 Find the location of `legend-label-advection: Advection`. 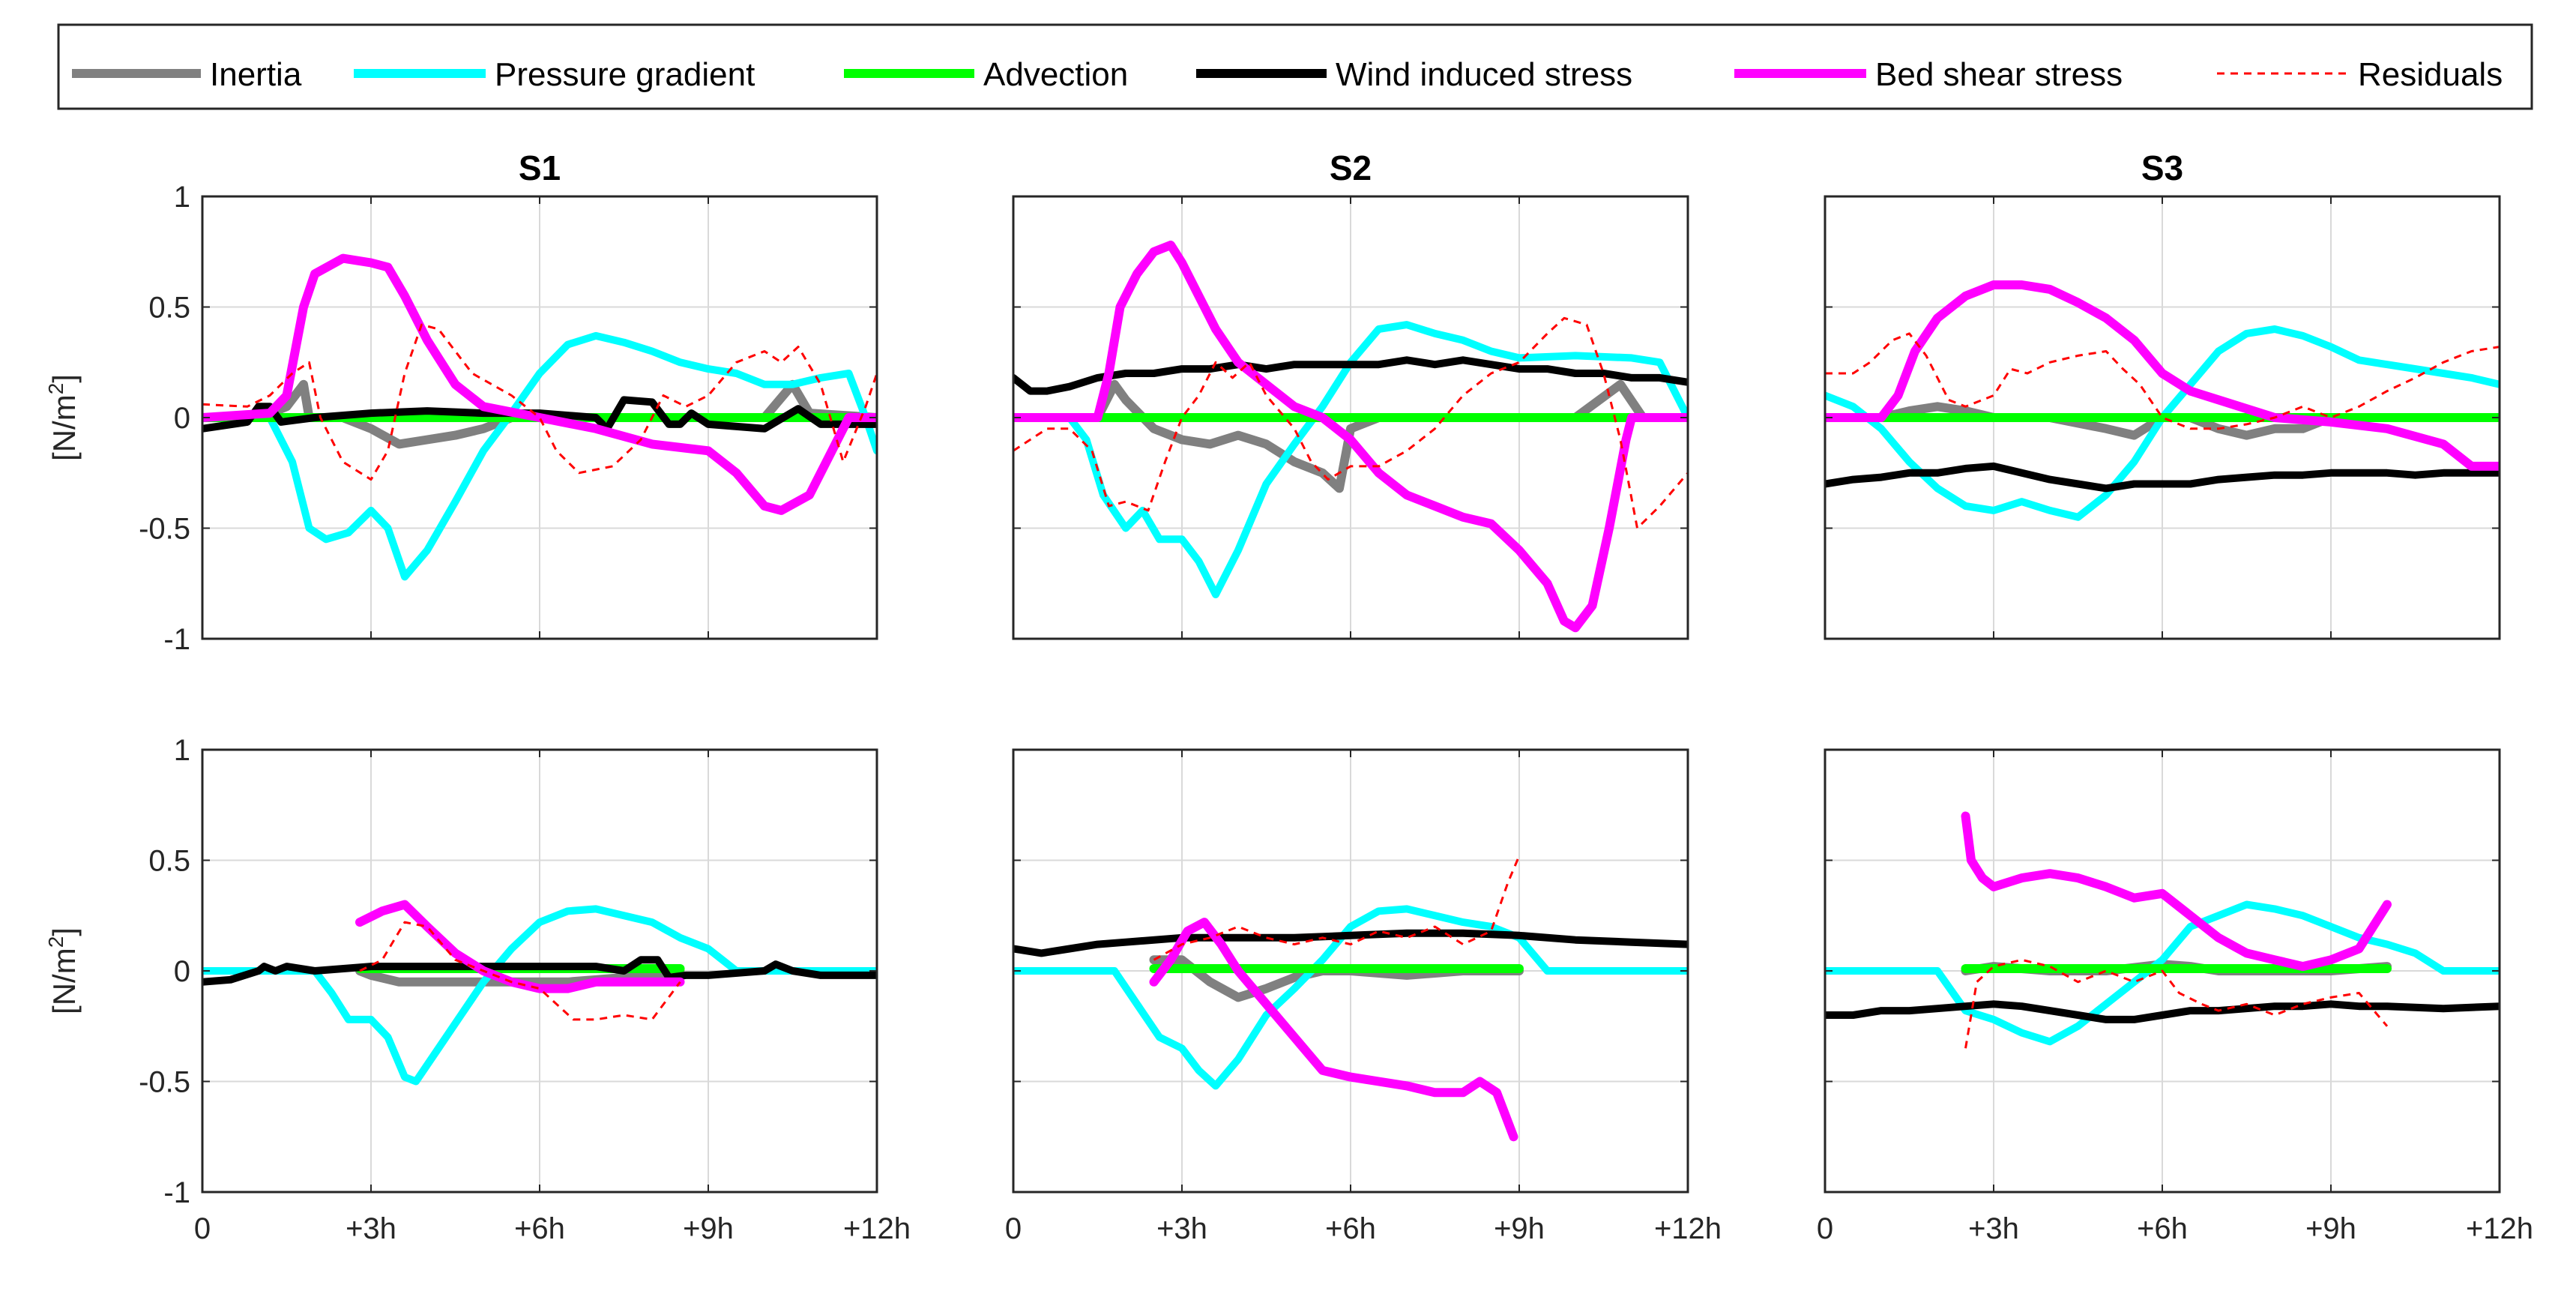

legend-label-advection: Advection is located at coordinates (1056, 75).